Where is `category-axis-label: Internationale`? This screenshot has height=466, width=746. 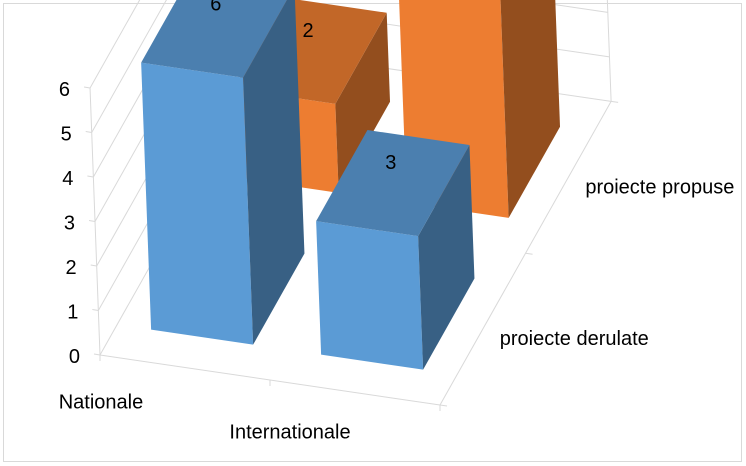 category-axis-label: Internationale is located at coordinates (289, 433).